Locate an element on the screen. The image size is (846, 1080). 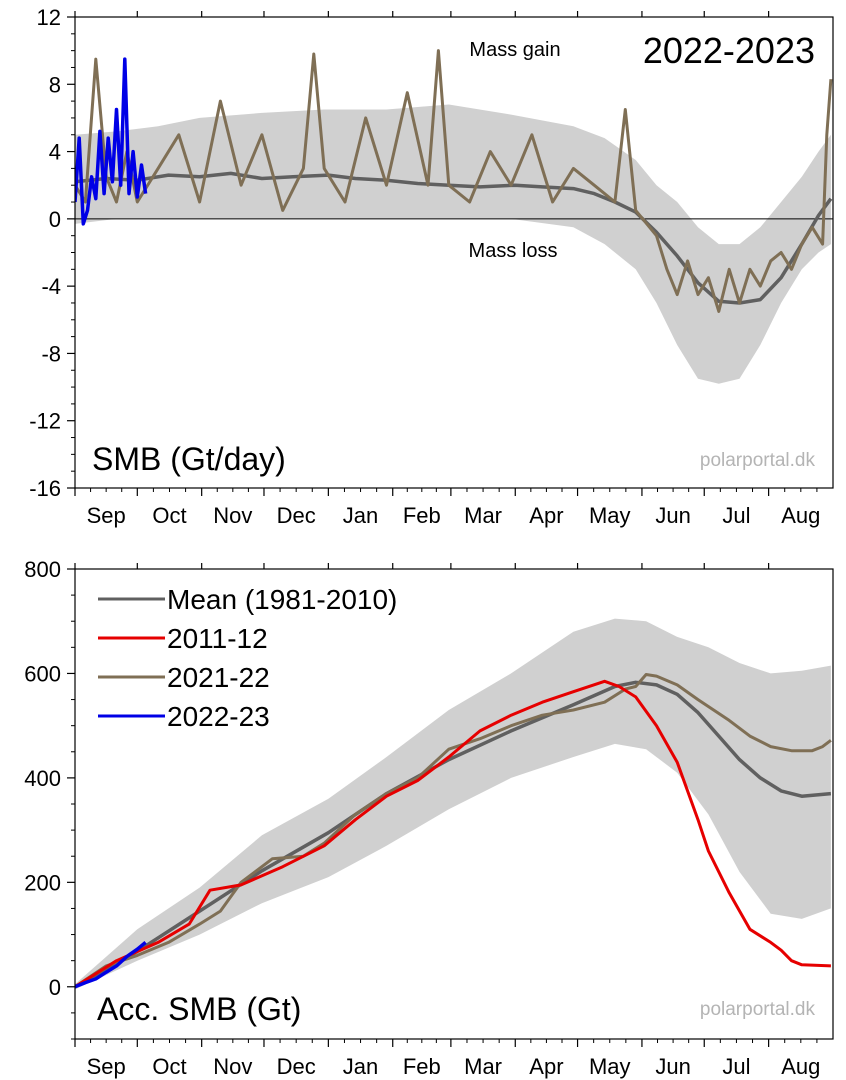
y-tick-label: 800 is located at coordinates (42, 569).